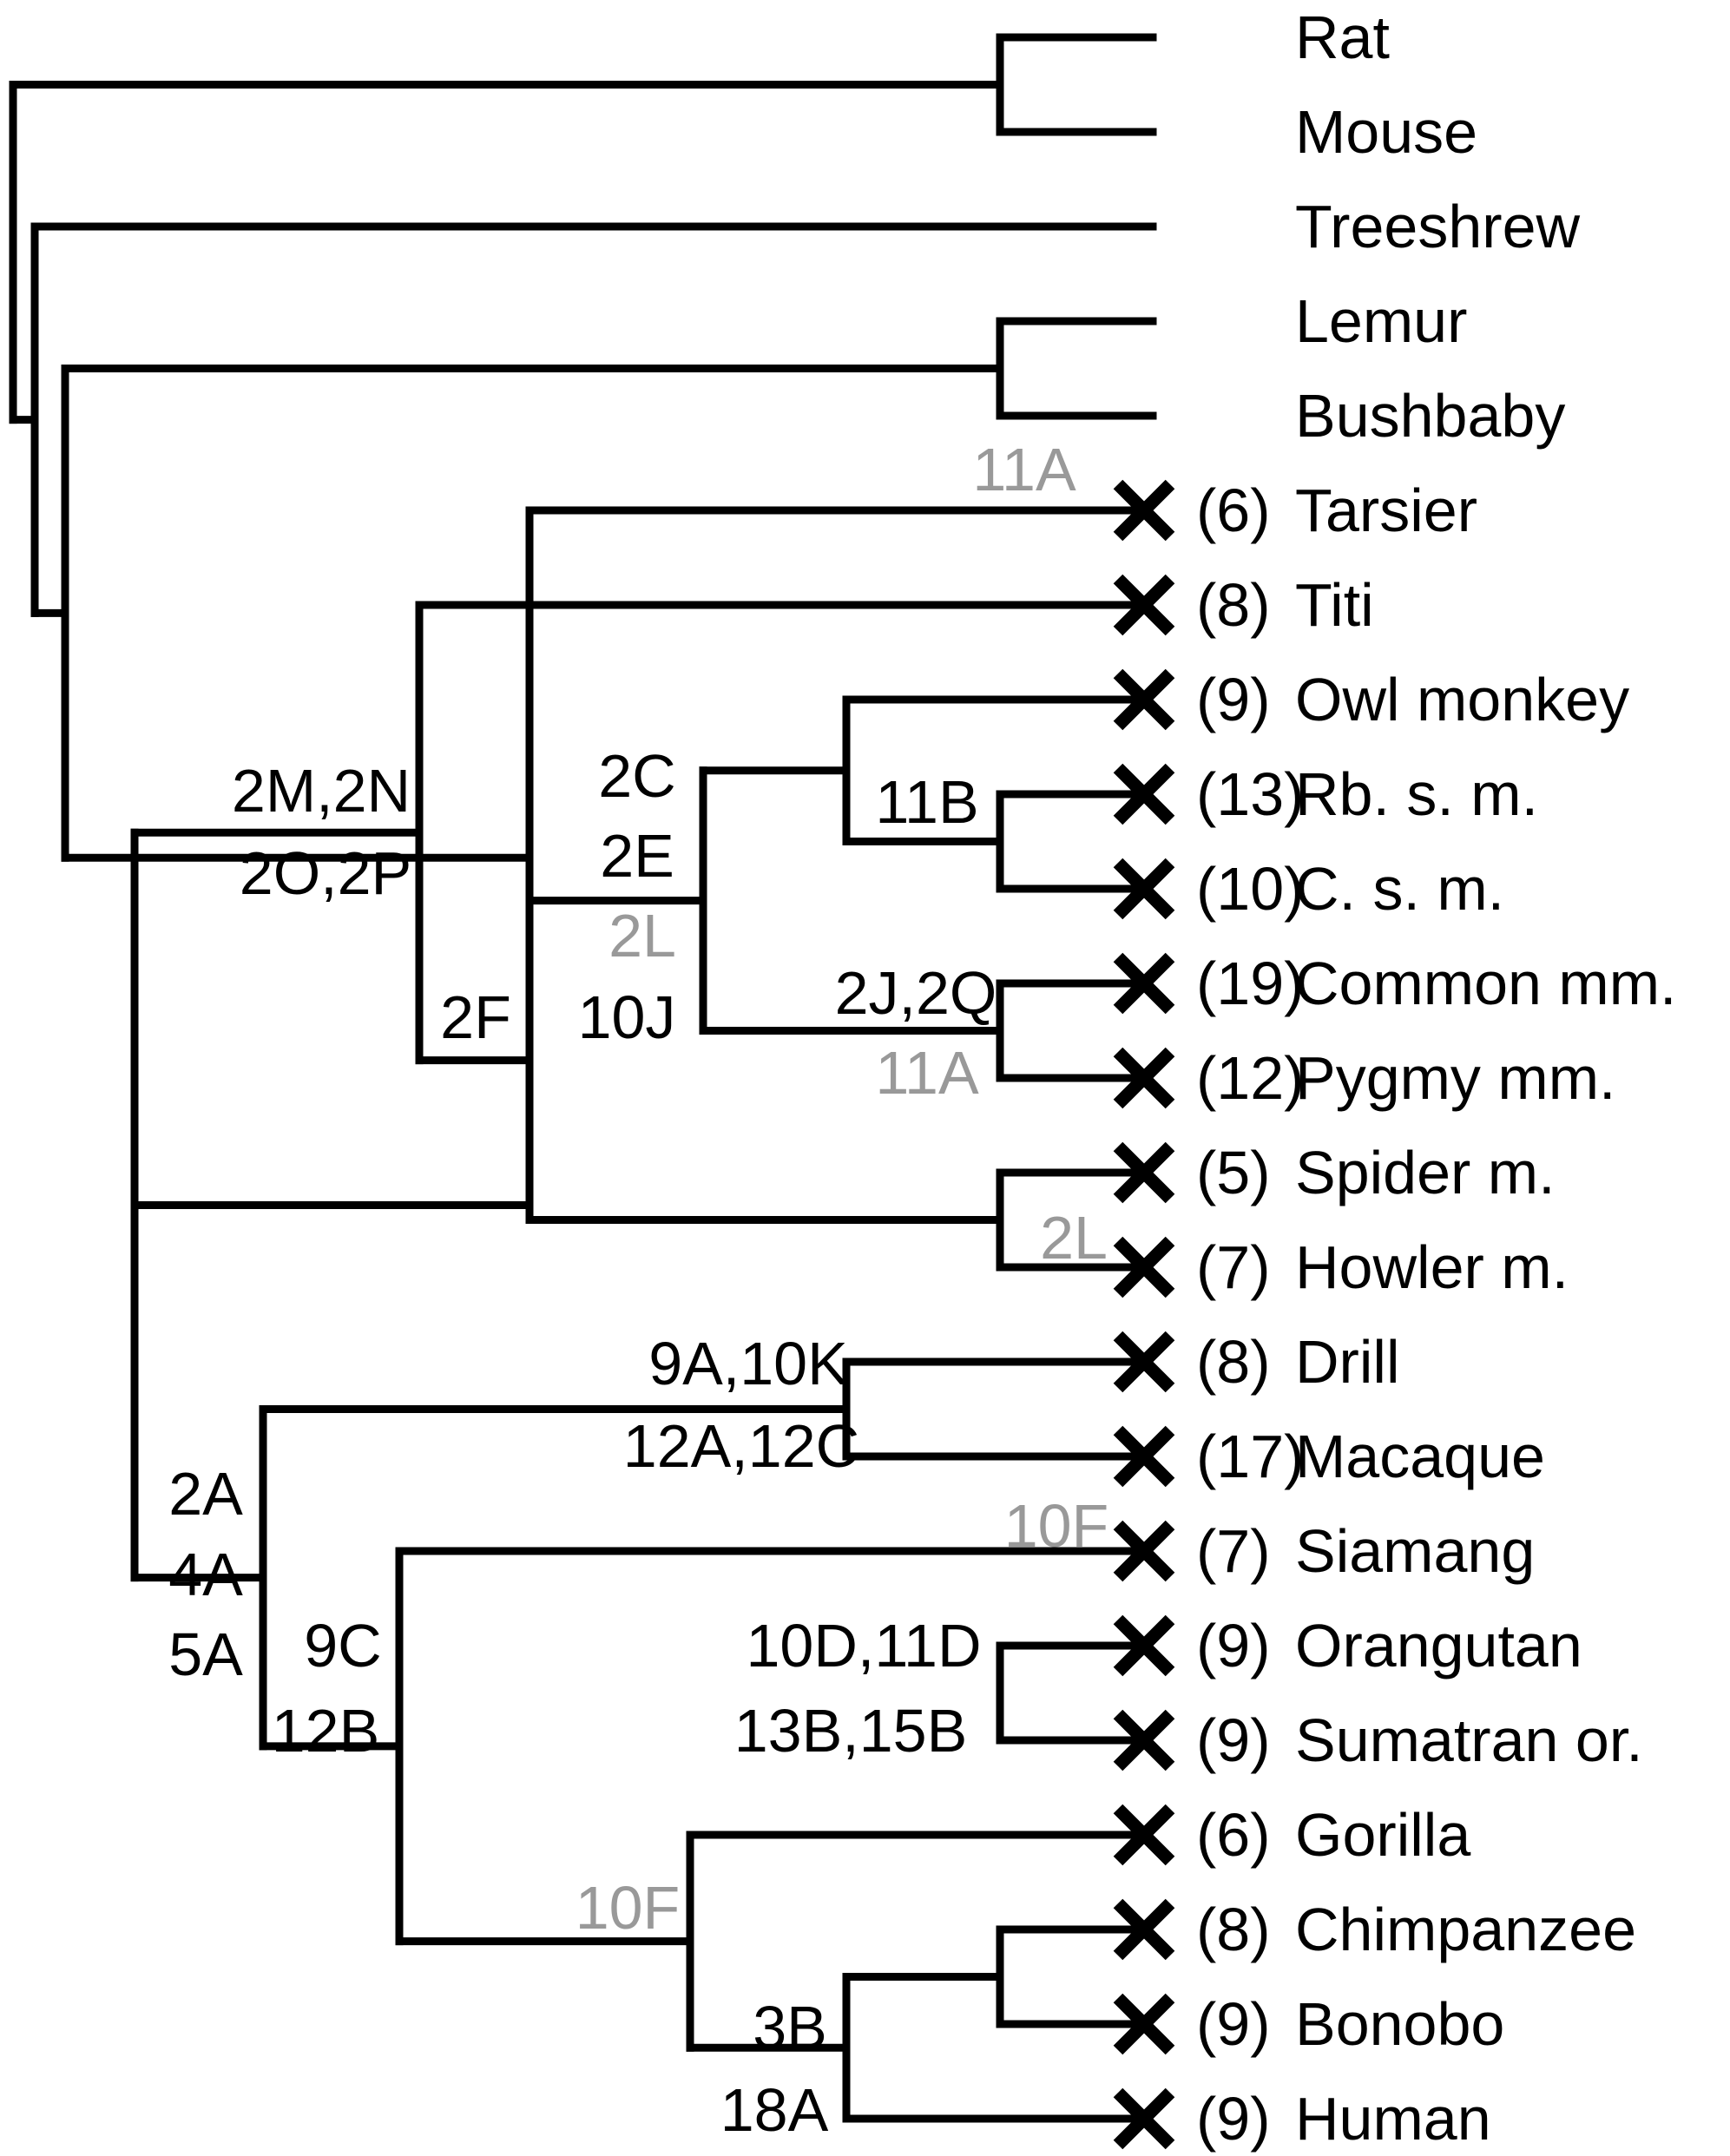  I want to click on spider-m-label: Spider m., so click(1425, 1172).